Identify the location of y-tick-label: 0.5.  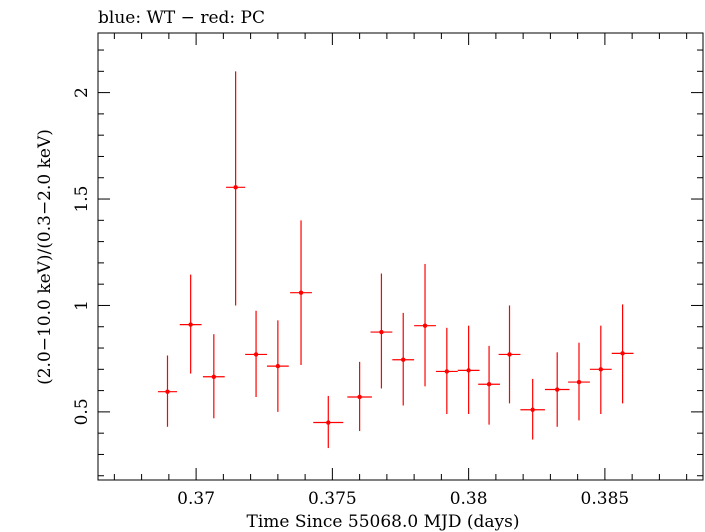
(82, 411).